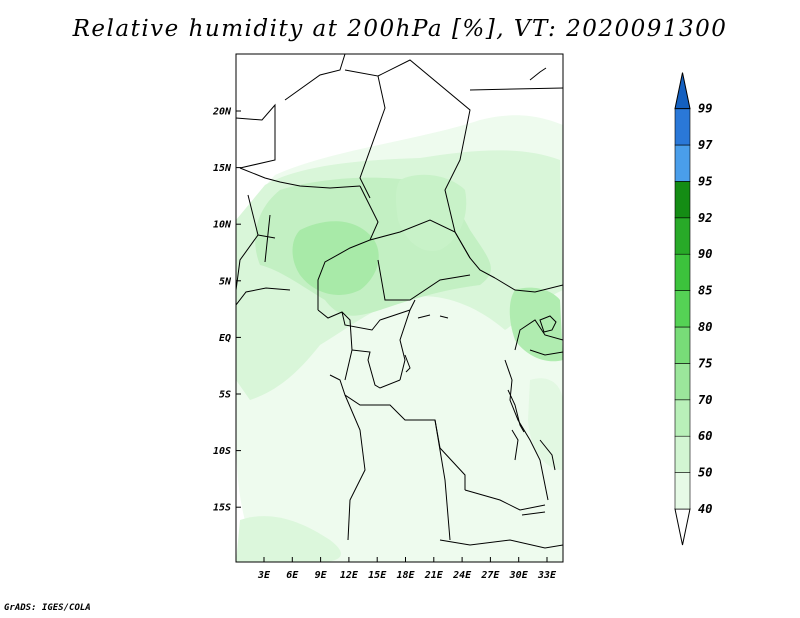  I want to click on humidity-region-50c, so click(288, 539).